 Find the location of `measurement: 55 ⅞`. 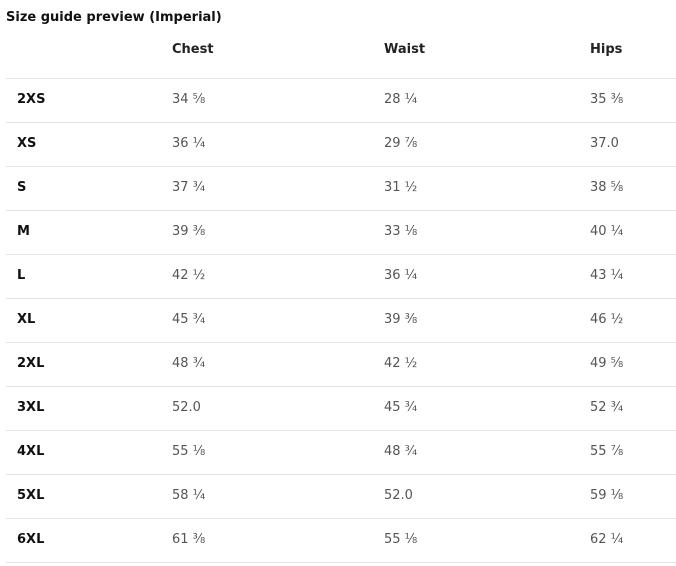

measurement: 55 ⅞ is located at coordinates (607, 451).